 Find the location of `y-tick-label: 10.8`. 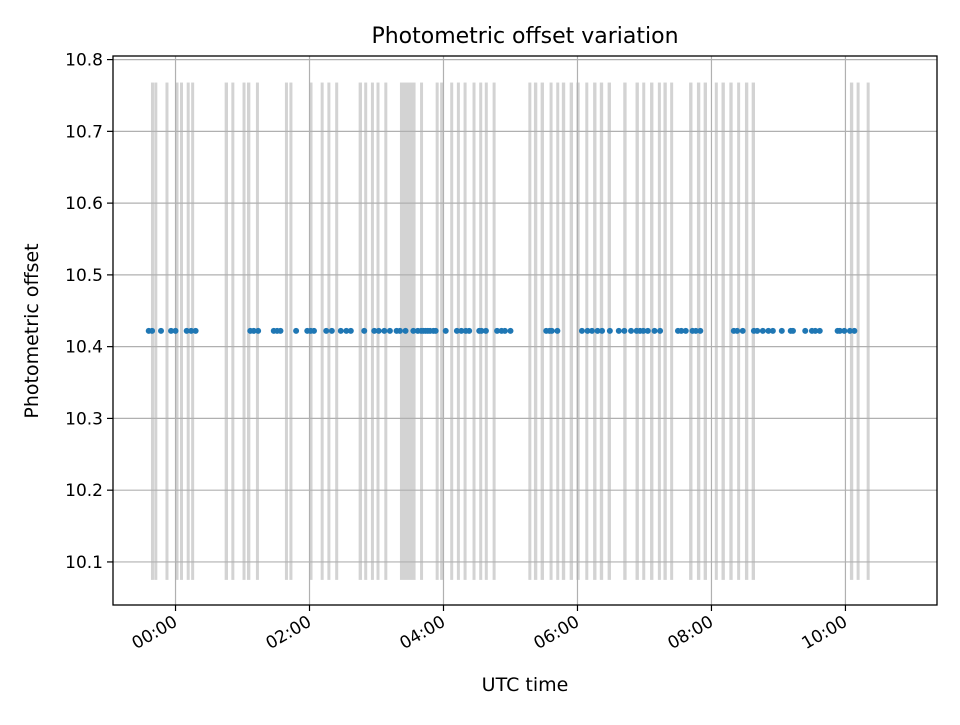

y-tick-label: 10.8 is located at coordinates (84, 61).